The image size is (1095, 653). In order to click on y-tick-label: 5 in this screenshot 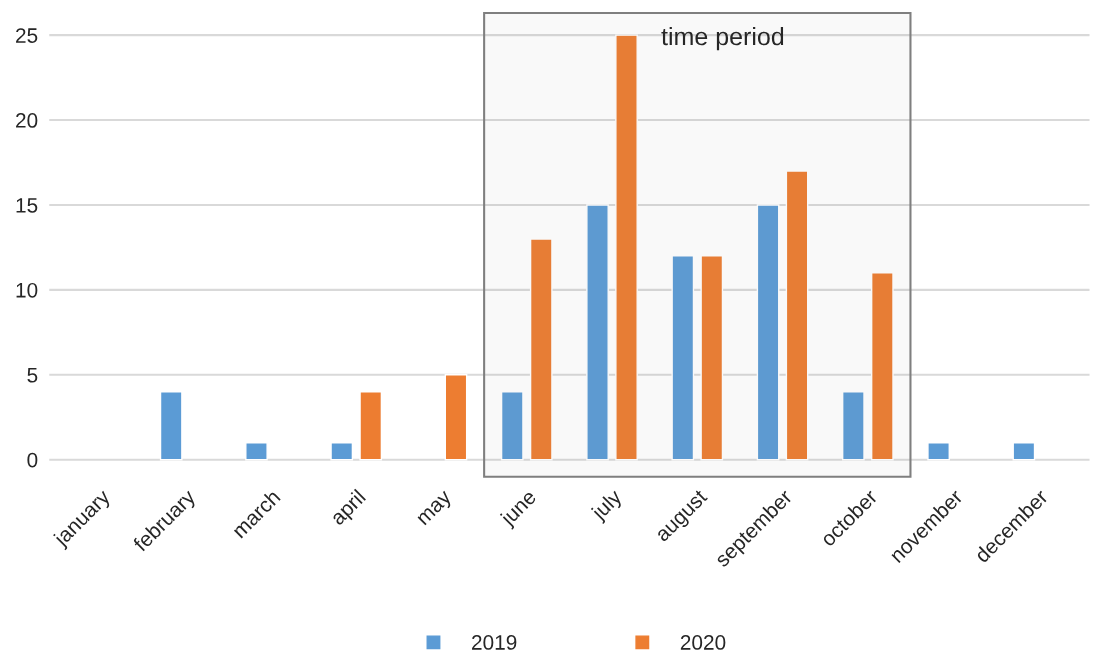, I will do `click(32, 375)`.